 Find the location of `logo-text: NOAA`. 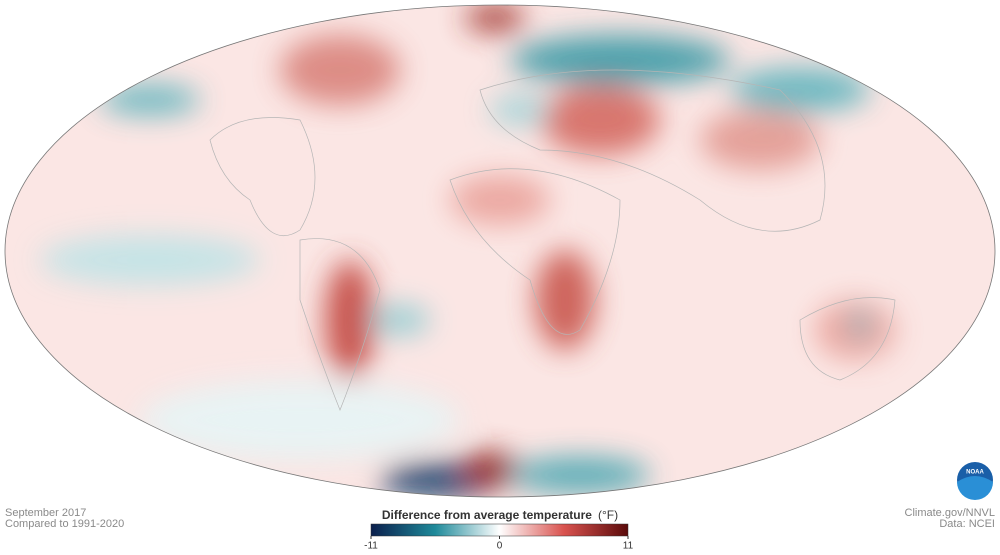

logo-text: NOAA is located at coordinates (975, 473).